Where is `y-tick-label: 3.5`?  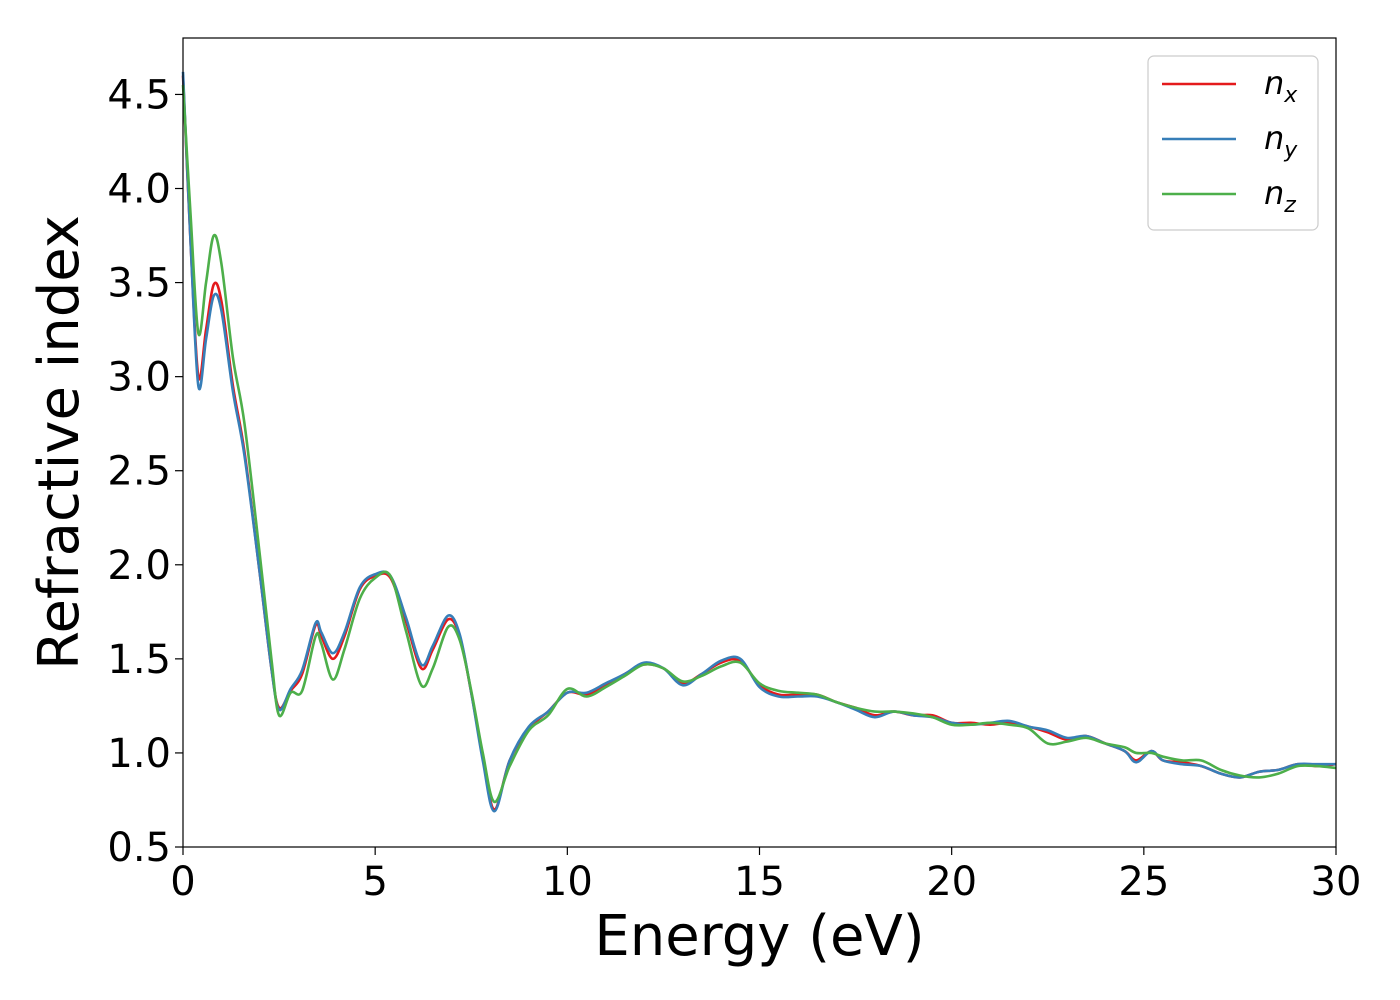 y-tick-label: 3.5 is located at coordinates (139, 284).